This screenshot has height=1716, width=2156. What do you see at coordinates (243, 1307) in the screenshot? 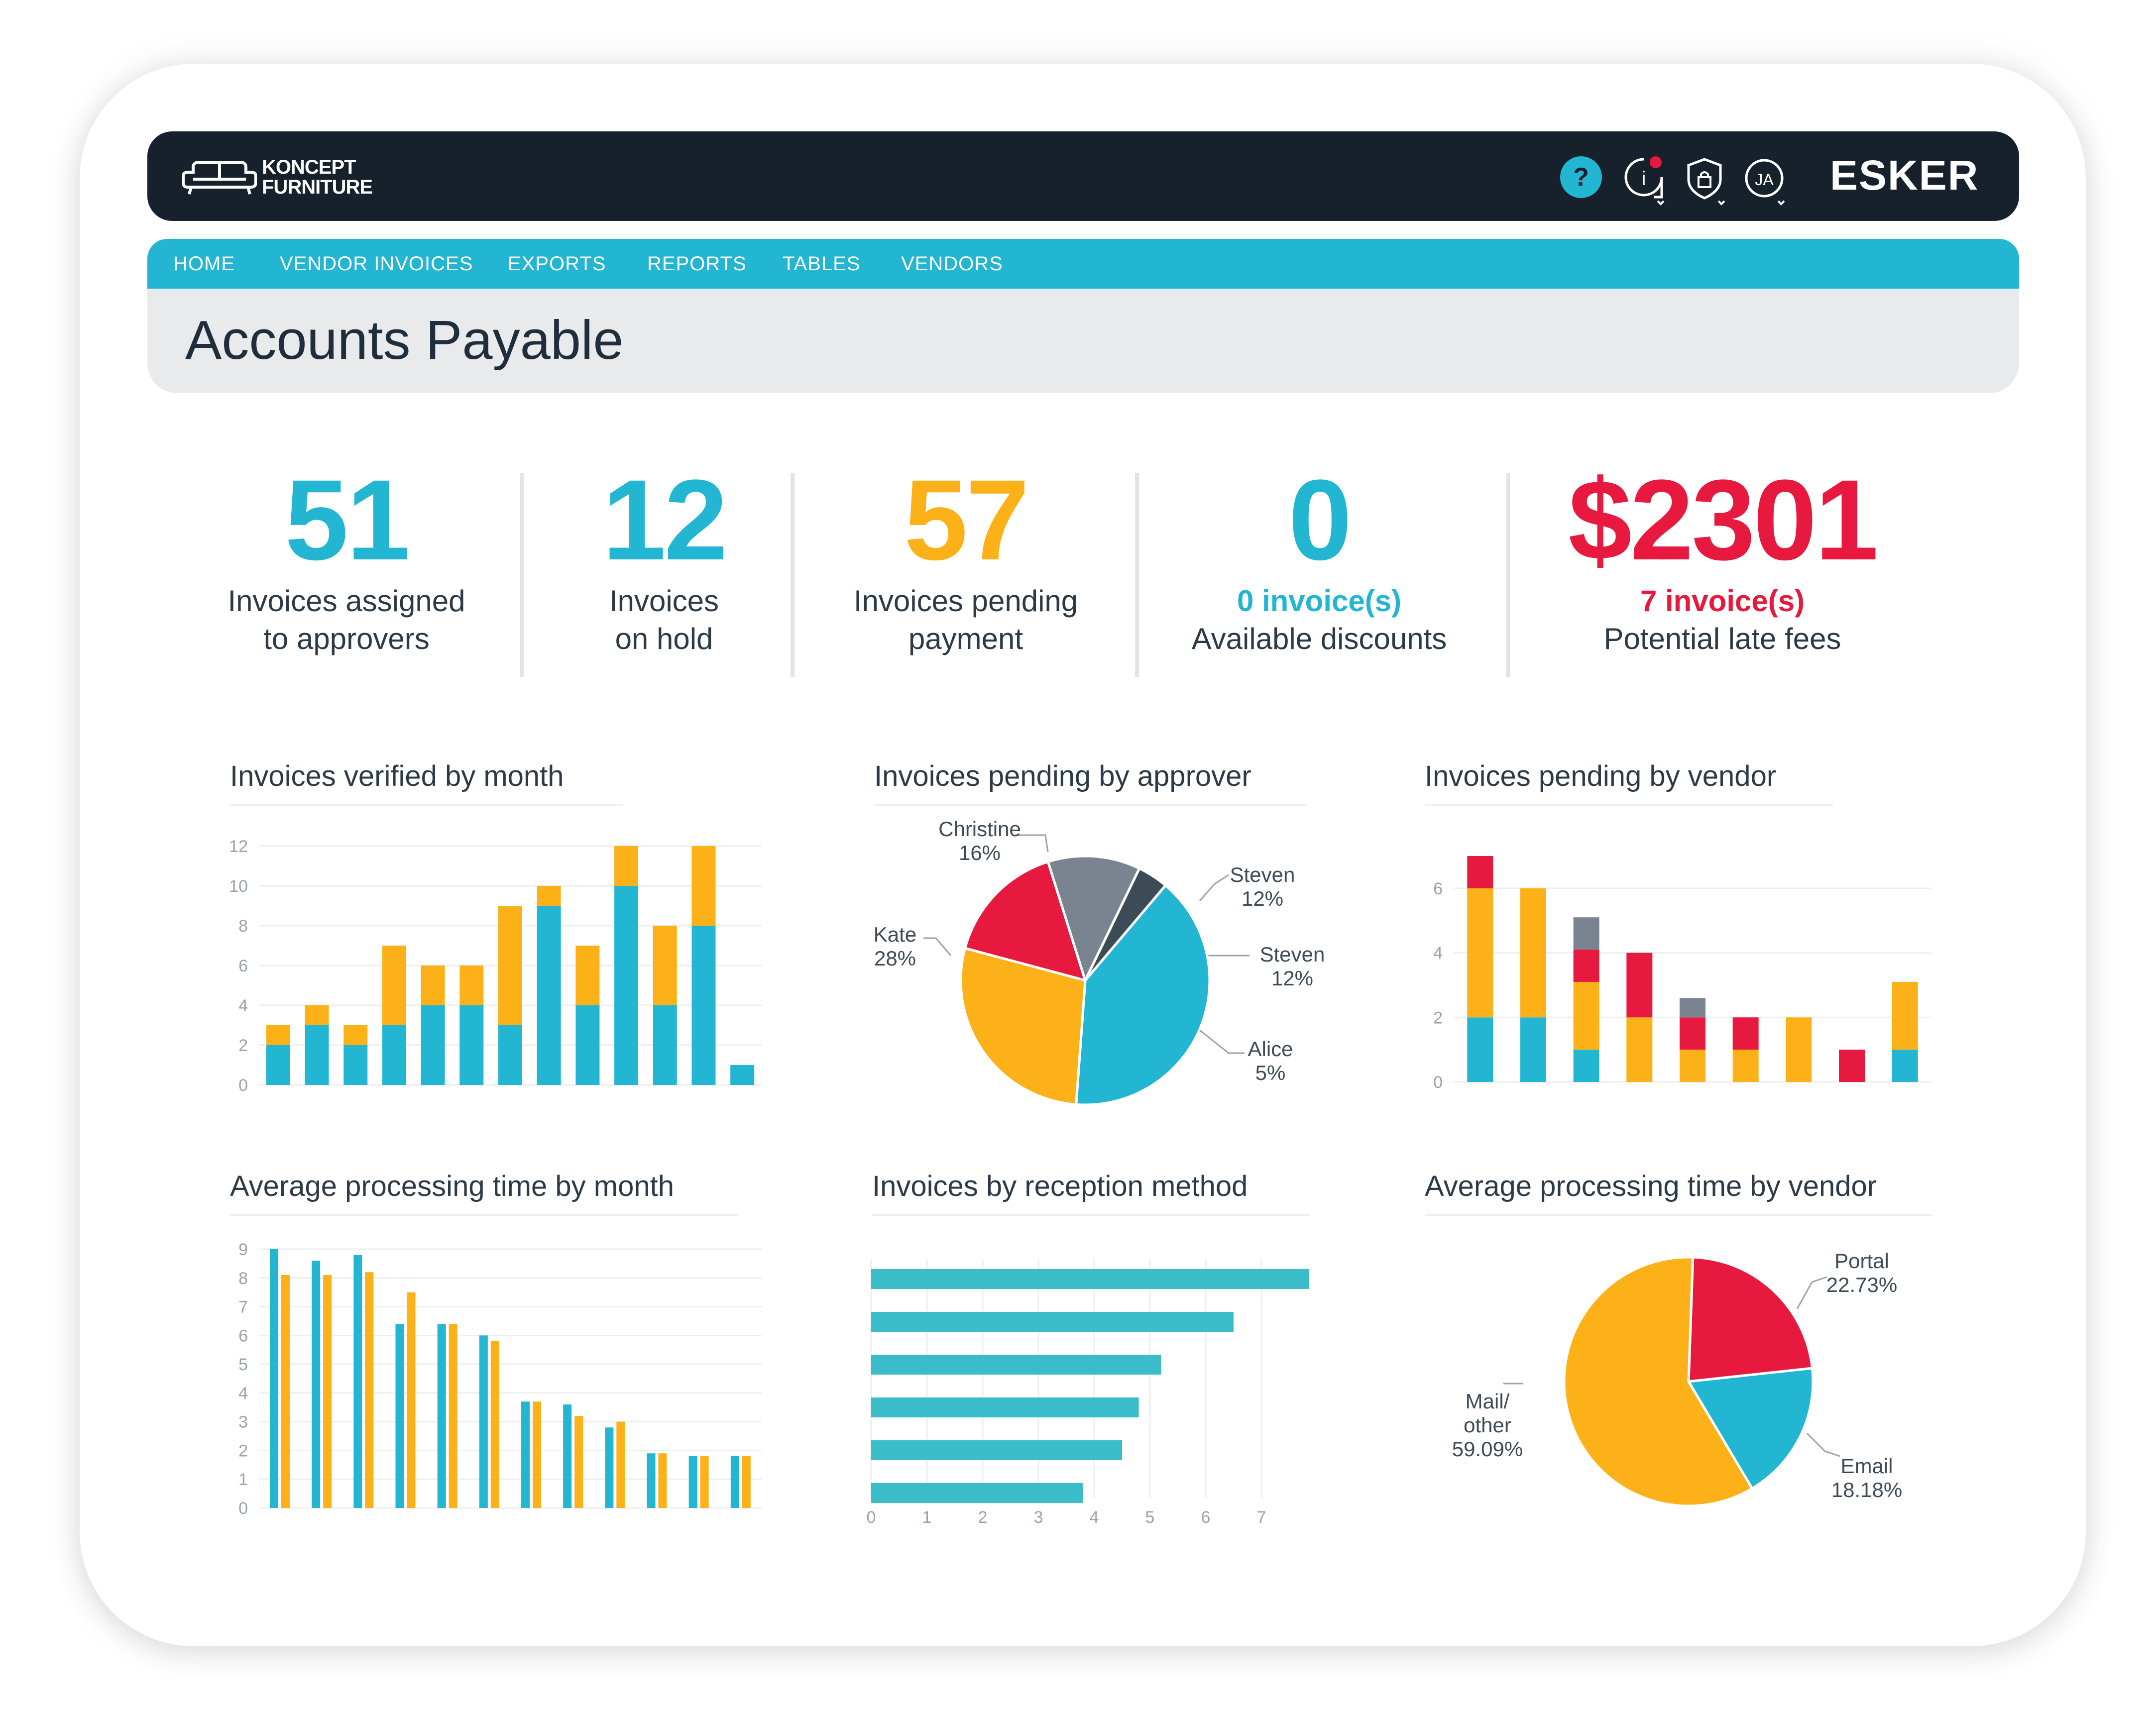
I see `y-tick-label: 7` at bounding box center [243, 1307].